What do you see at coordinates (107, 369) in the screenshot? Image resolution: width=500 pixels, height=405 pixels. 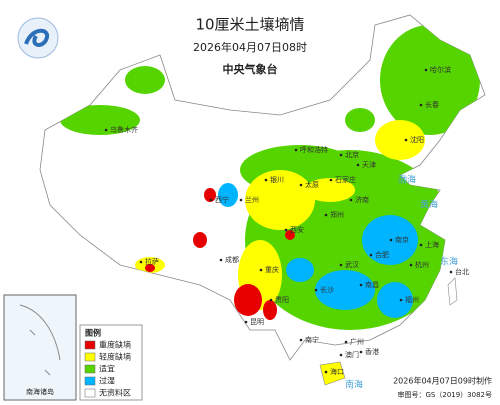 I see `legend-item: 适宜` at bounding box center [107, 369].